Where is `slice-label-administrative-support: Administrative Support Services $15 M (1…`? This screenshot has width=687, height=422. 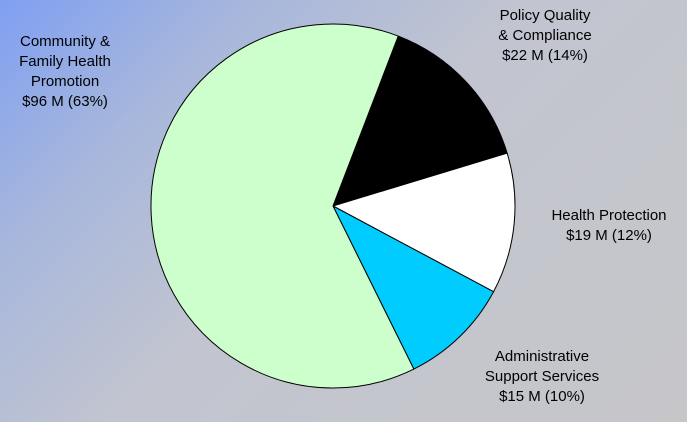 slice-label-administrative-support: Administrative Support Services $15 M (1… is located at coordinates (542, 376).